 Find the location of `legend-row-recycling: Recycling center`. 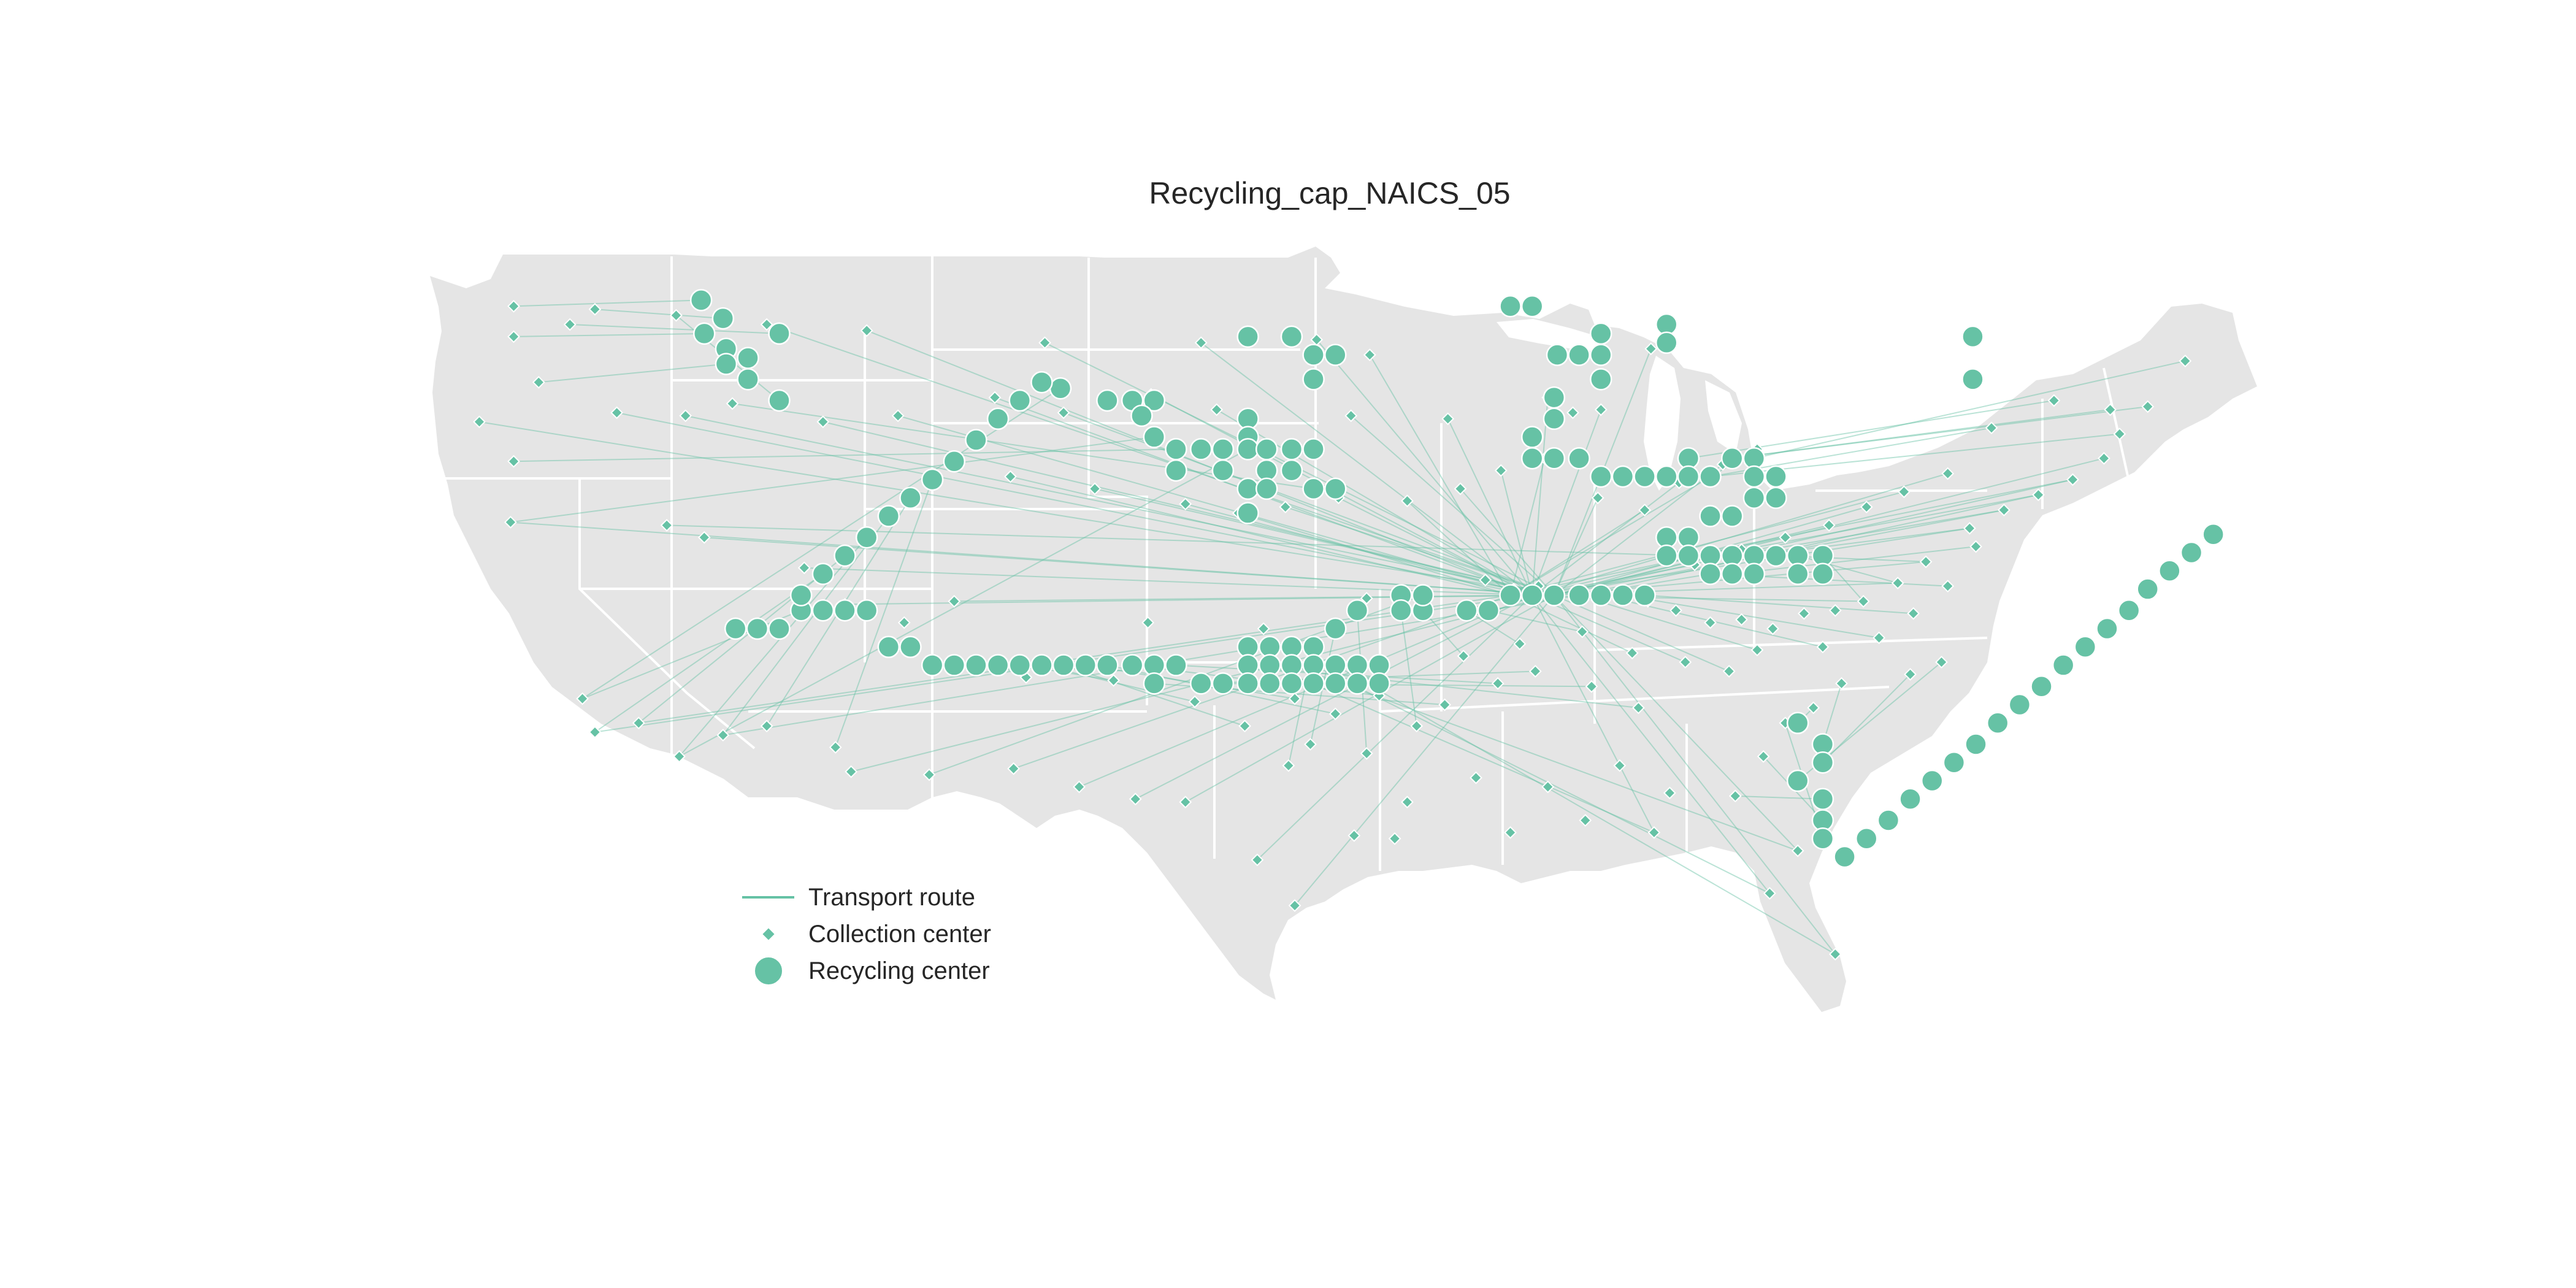

legend-row-recycling: Recycling center is located at coordinates (889, 971).